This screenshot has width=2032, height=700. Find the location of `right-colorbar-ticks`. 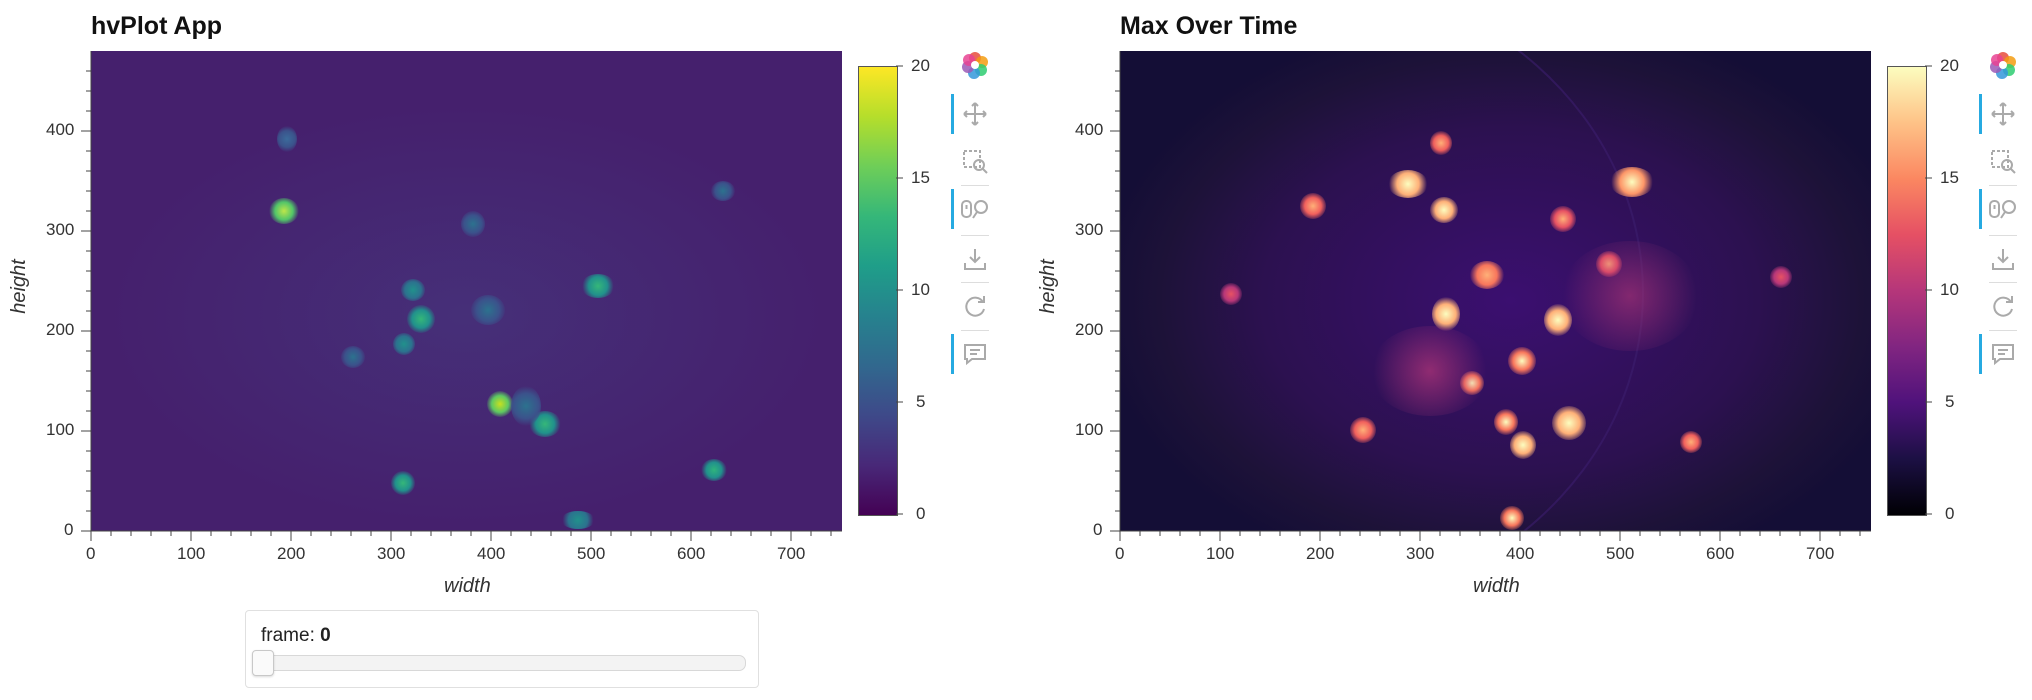

right-colorbar-ticks is located at coordinates (1928, 290).